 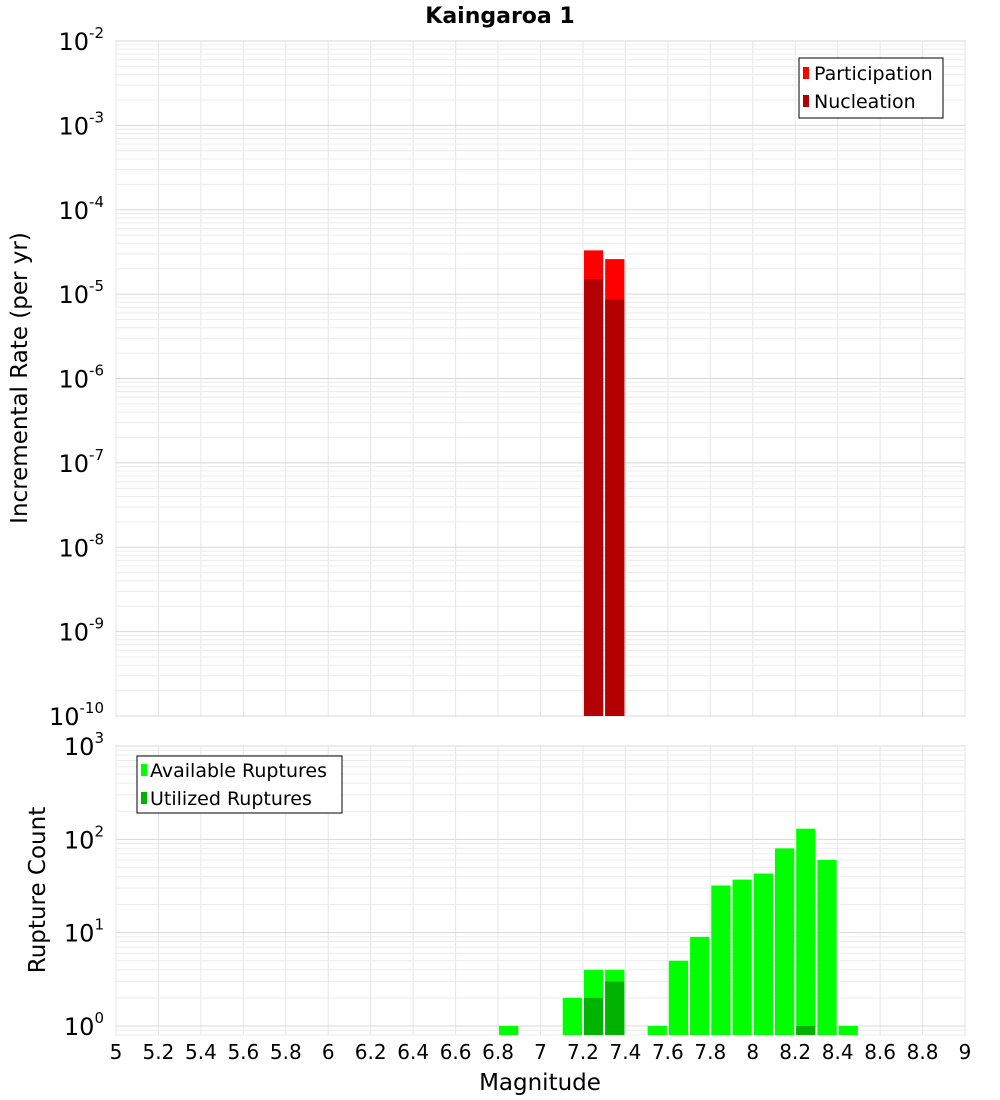 What do you see at coordinates (84, 838) in the screenshot?
I see `count-y-tick-label: 10²` at bounding box center [84, 838].